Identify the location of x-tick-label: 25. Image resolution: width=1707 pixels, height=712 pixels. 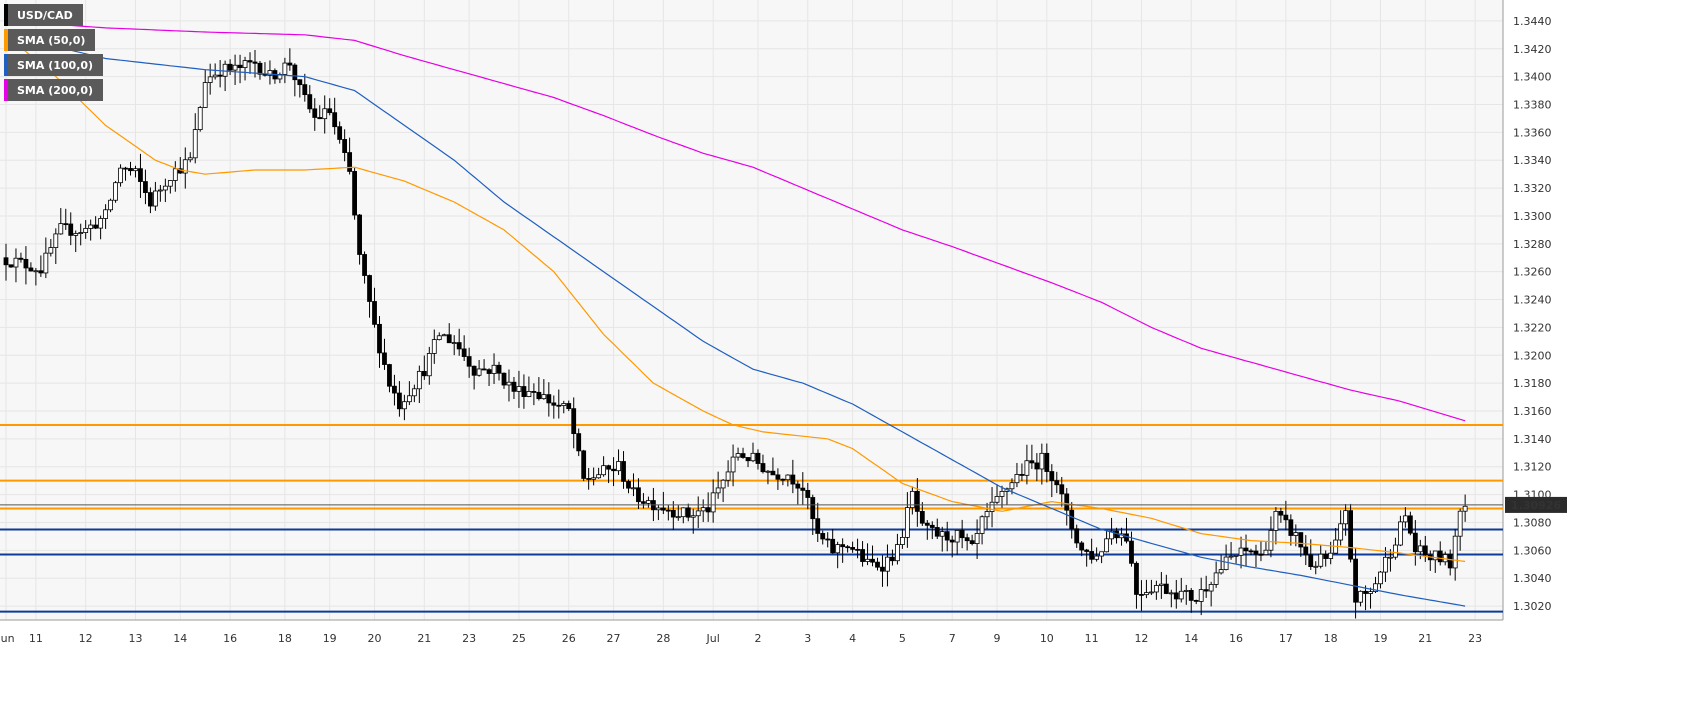
(519, 638).